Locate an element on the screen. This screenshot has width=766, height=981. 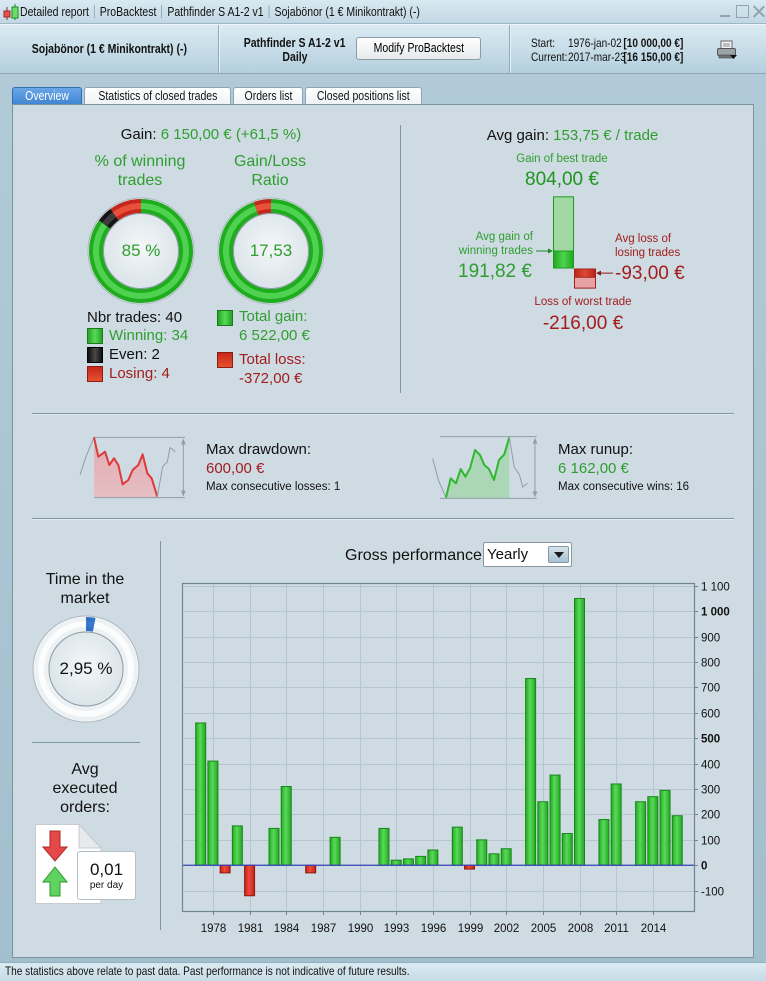
current-date: 2017-mar-23 is located at coordinates (596, 57).